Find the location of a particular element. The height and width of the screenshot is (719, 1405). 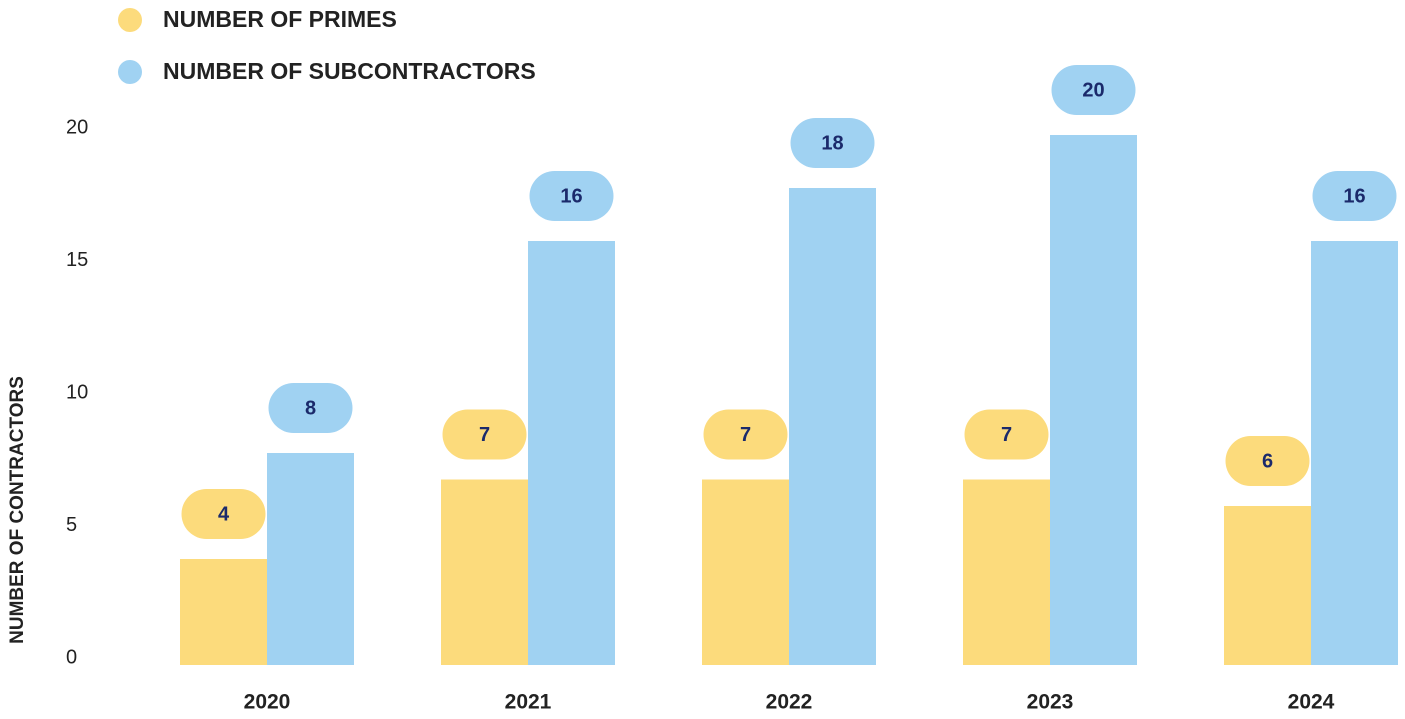

legend-label: NUMBER OF PRIMES is located at coordinates (280, 19).